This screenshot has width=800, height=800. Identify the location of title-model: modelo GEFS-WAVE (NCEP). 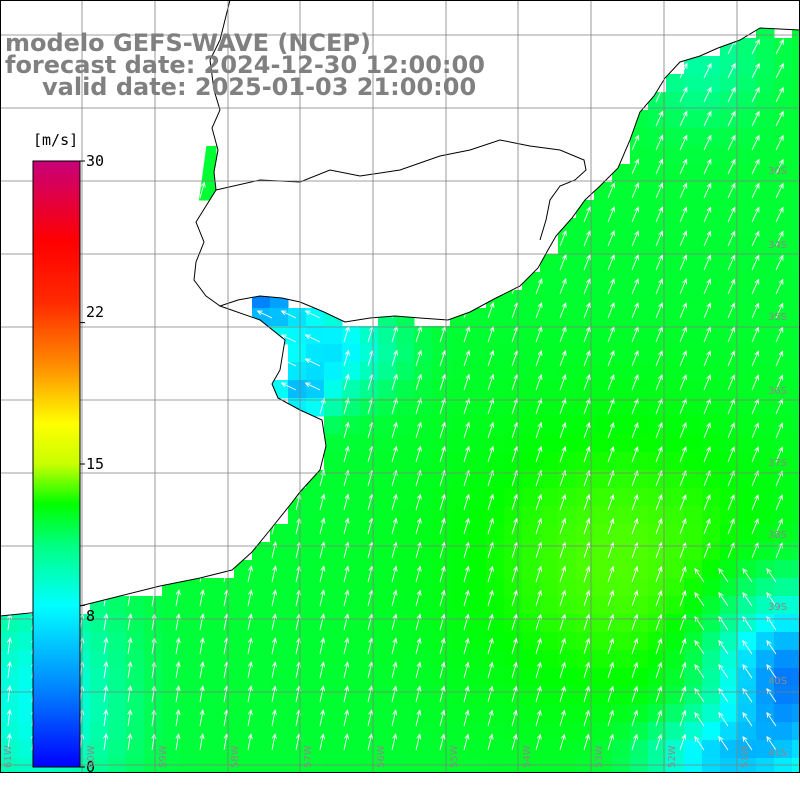
(188, 43).